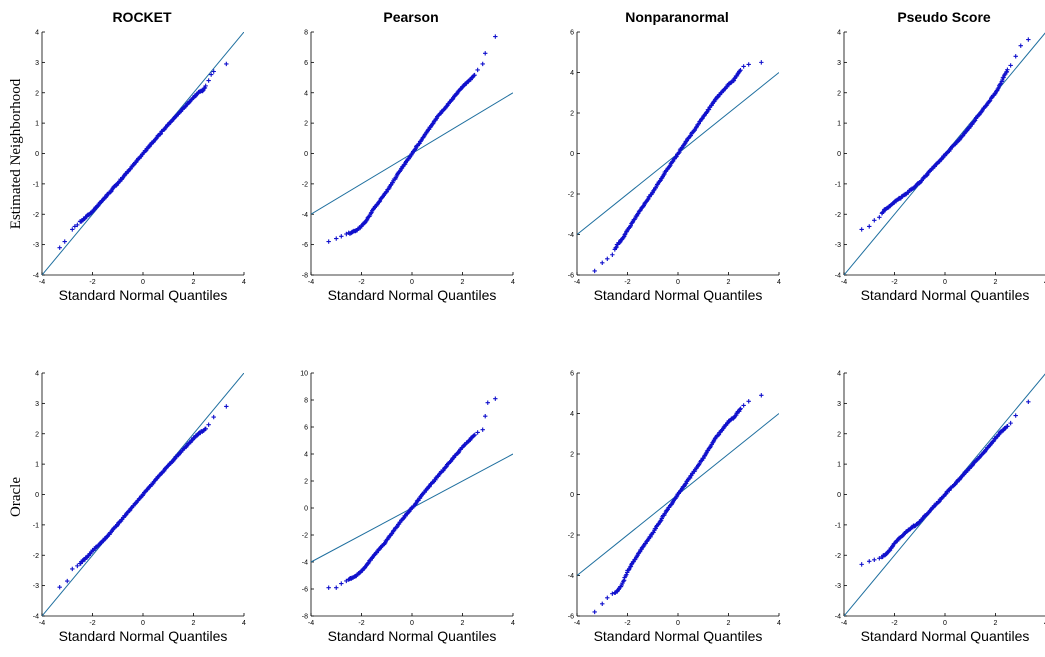 This screenshot has width=1045, height=657. Describe the element at coordinates (36, 184) in the screenshot. I see `y-tick-label: -1` at that location.